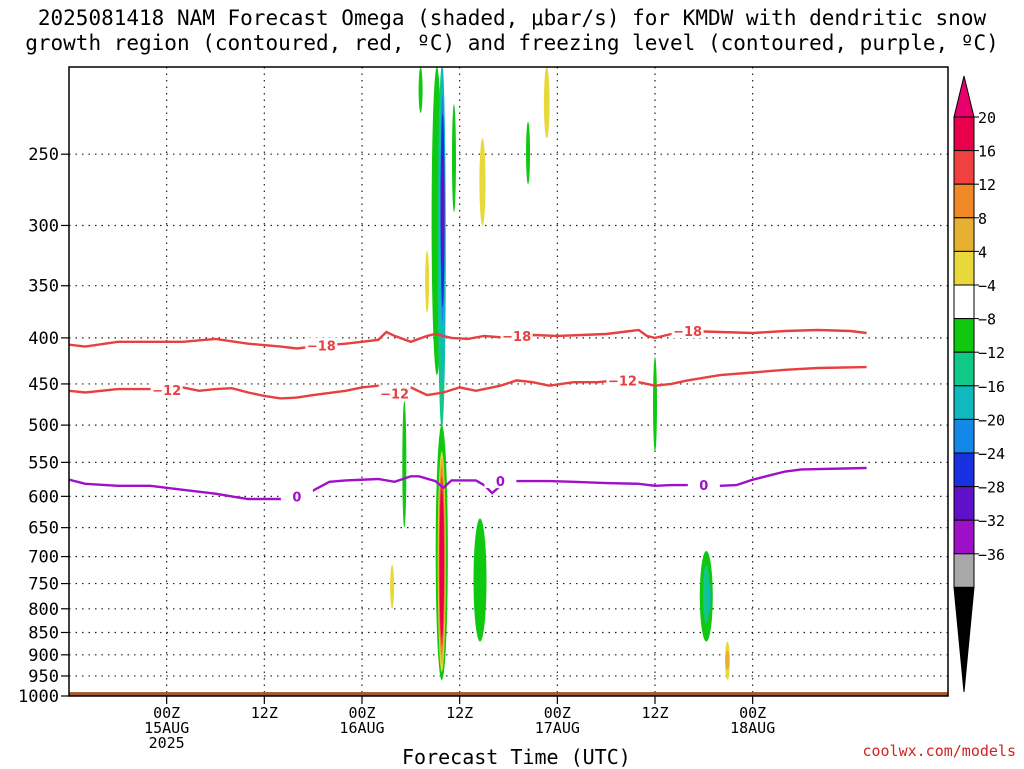  I want to click on colorbar-label: −32, so click(991, 521).